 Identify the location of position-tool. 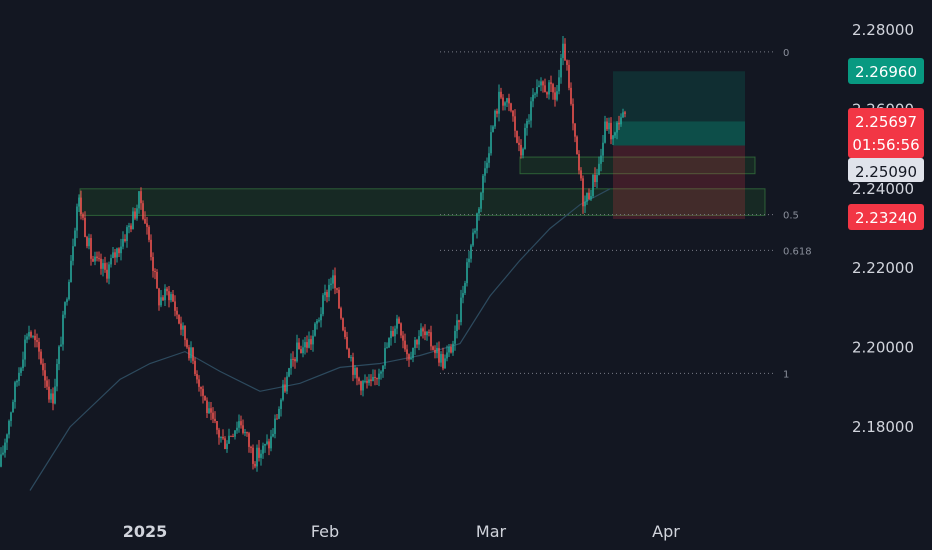
(679, 145).